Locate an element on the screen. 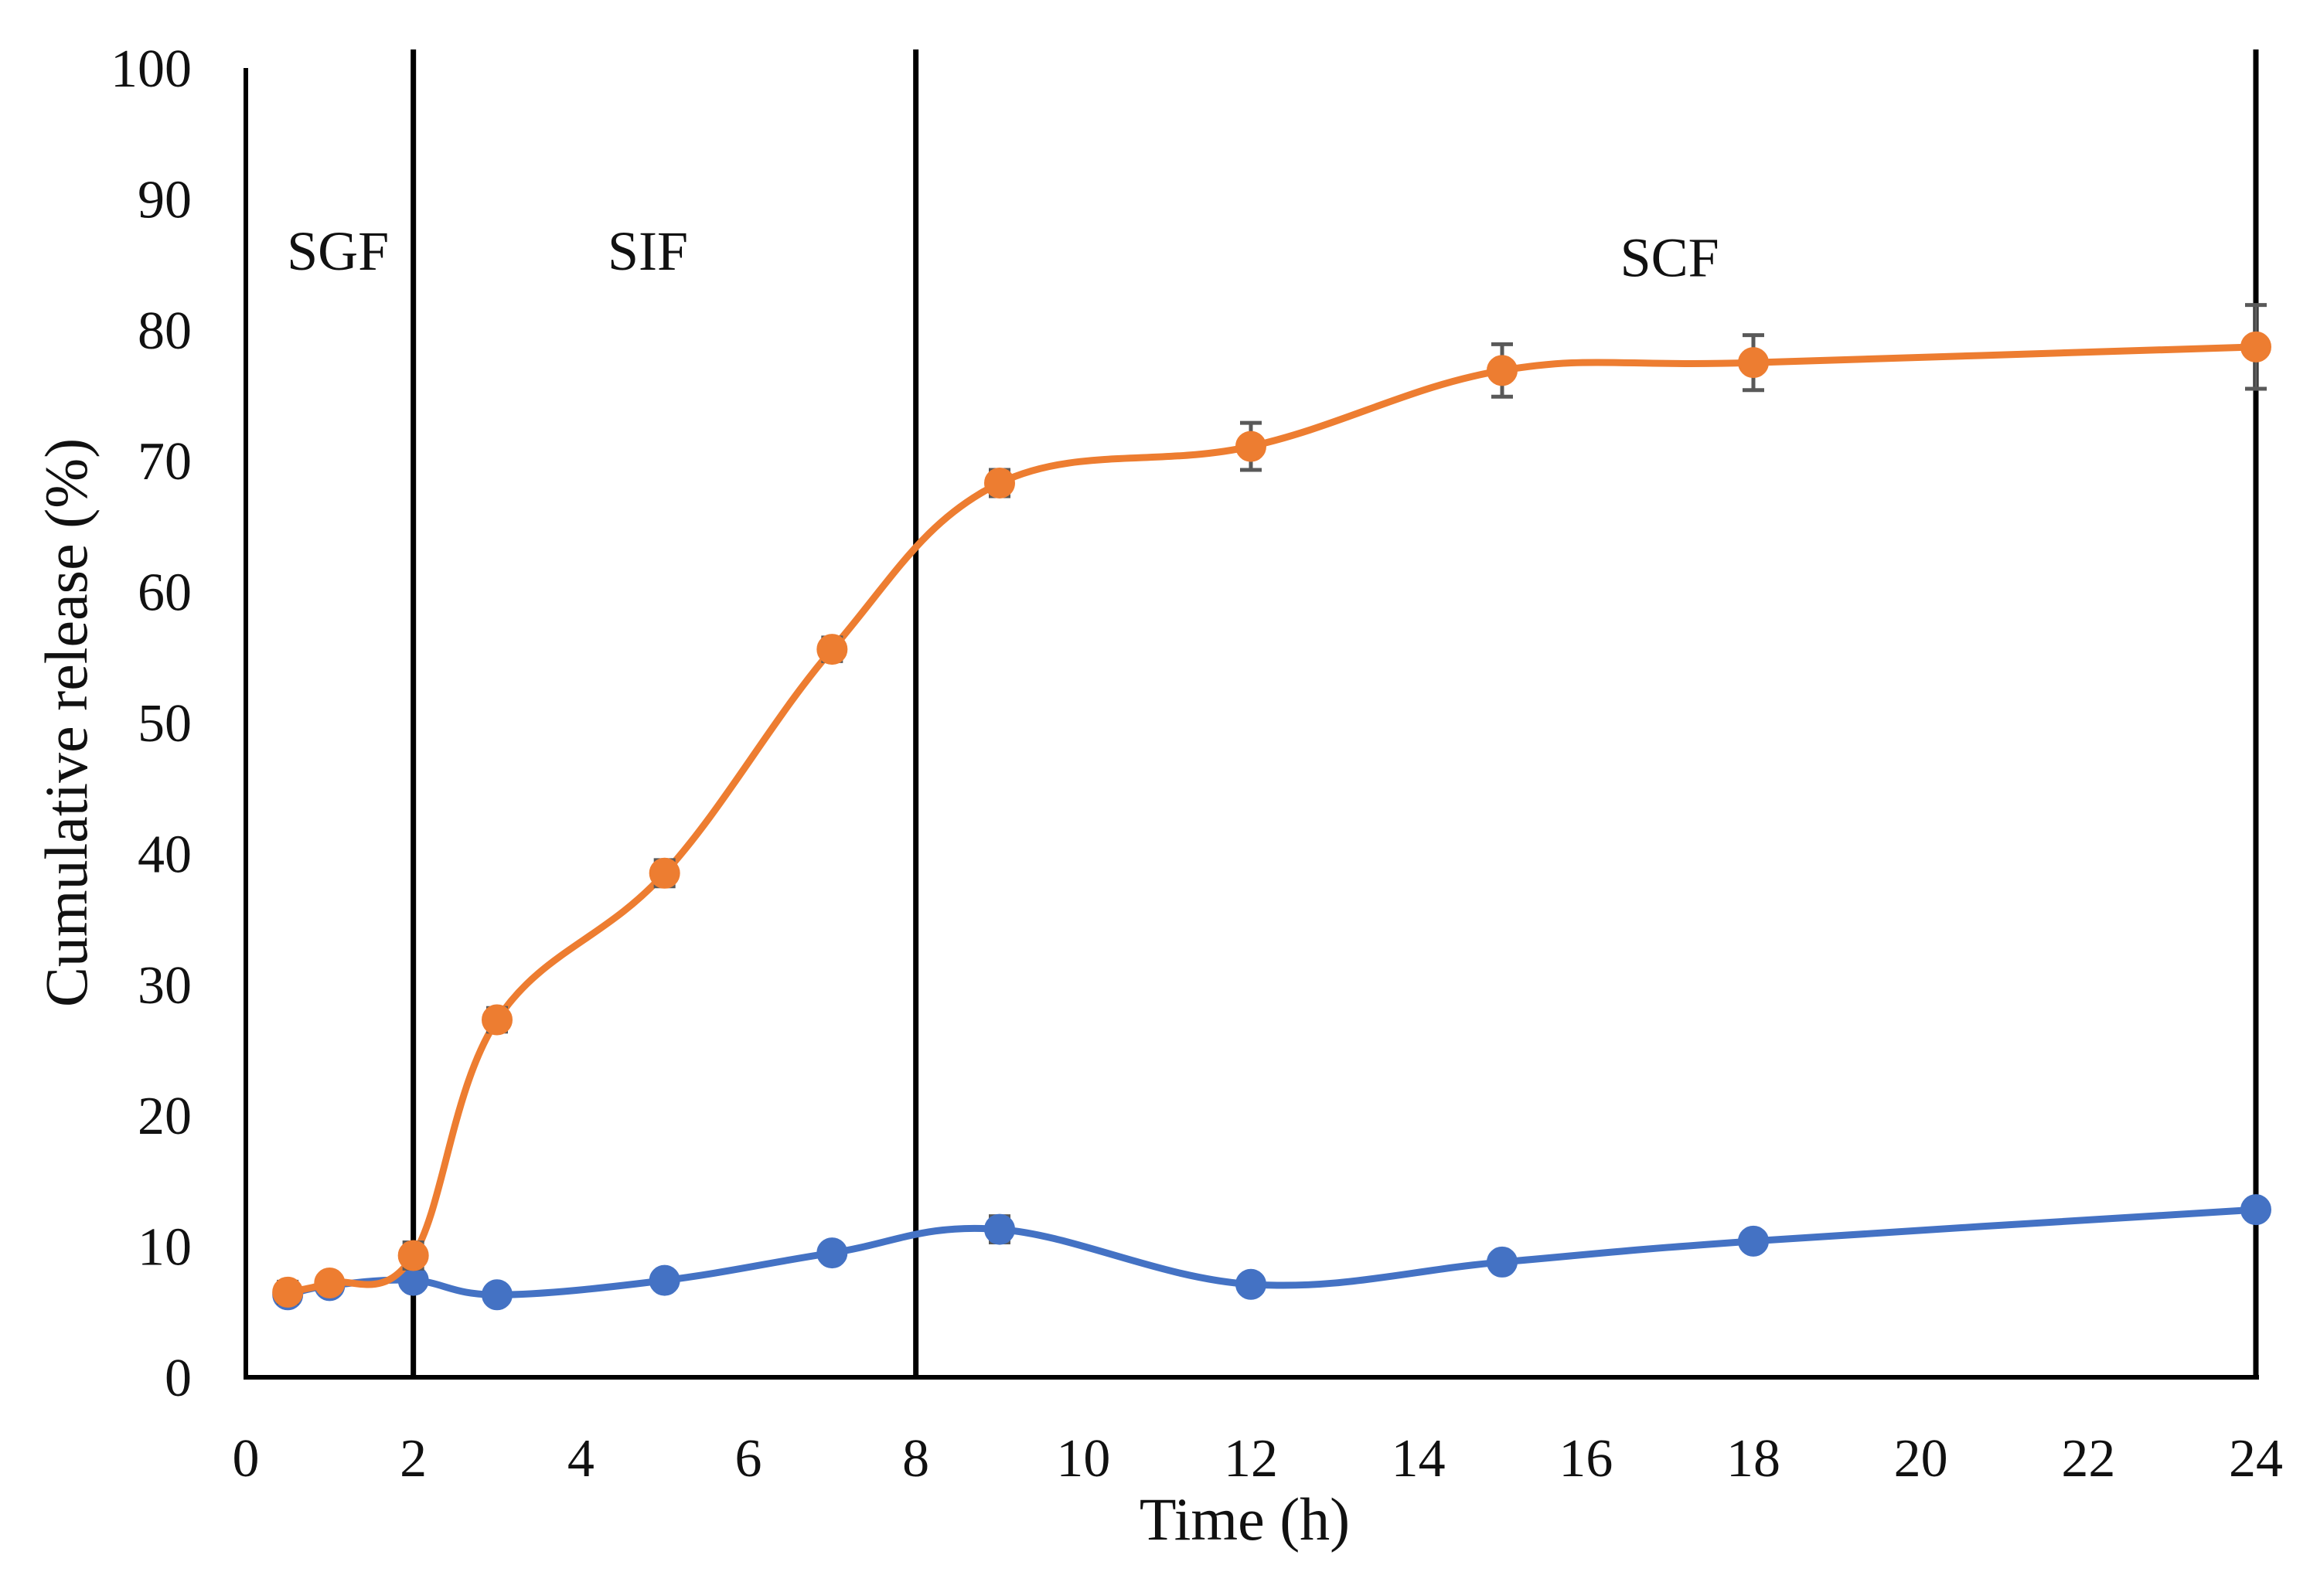 The image size is (2310, 1596). phase-label: SGF is located at coordinates (338, 251).